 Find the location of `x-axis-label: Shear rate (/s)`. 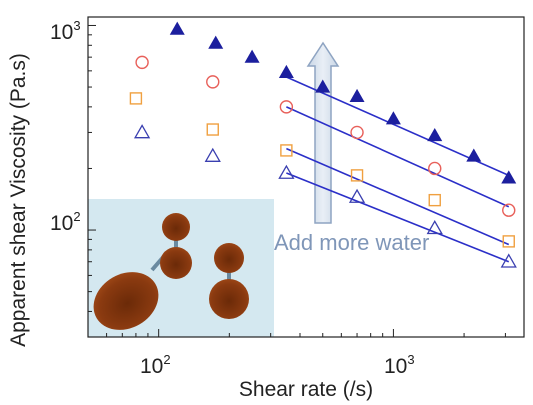

x-axis-label: Shear rate (/s) is located at coordinates (306, 389).